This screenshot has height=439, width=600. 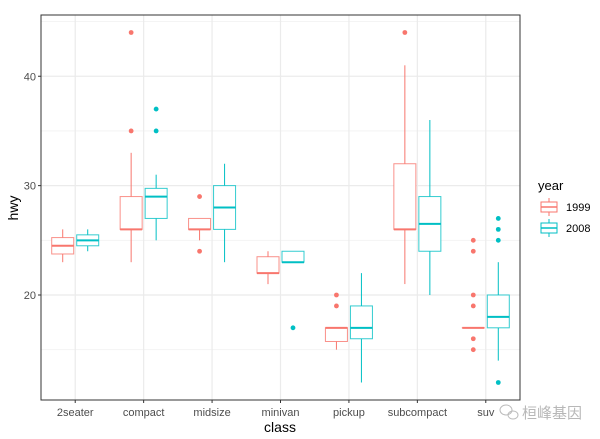 What do you see at coordinates (417, 413) in the screenshot?
I see `x-tick-label: subcompact` at bounding box center [417, 413].